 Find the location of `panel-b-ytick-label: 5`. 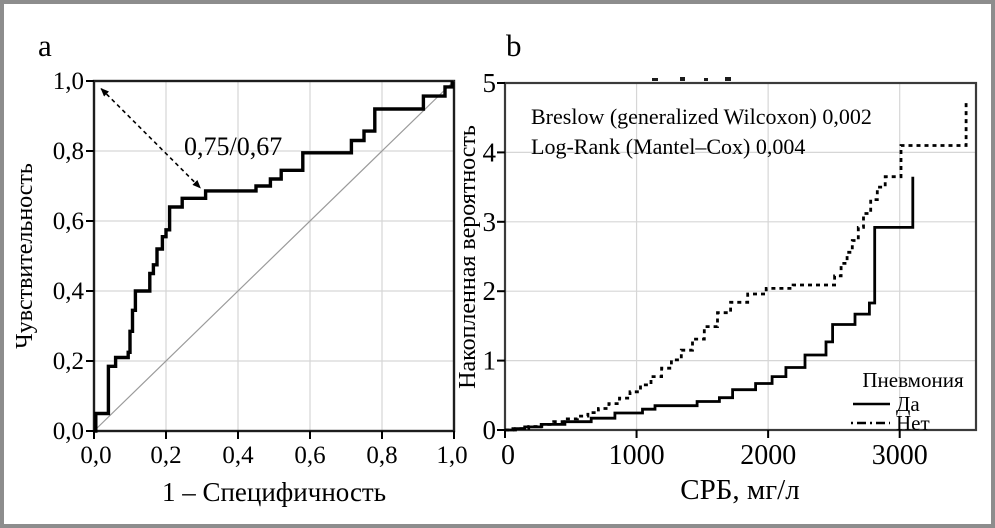

panel-b-ytick-label: 5 is located at coordinates (490, 83).